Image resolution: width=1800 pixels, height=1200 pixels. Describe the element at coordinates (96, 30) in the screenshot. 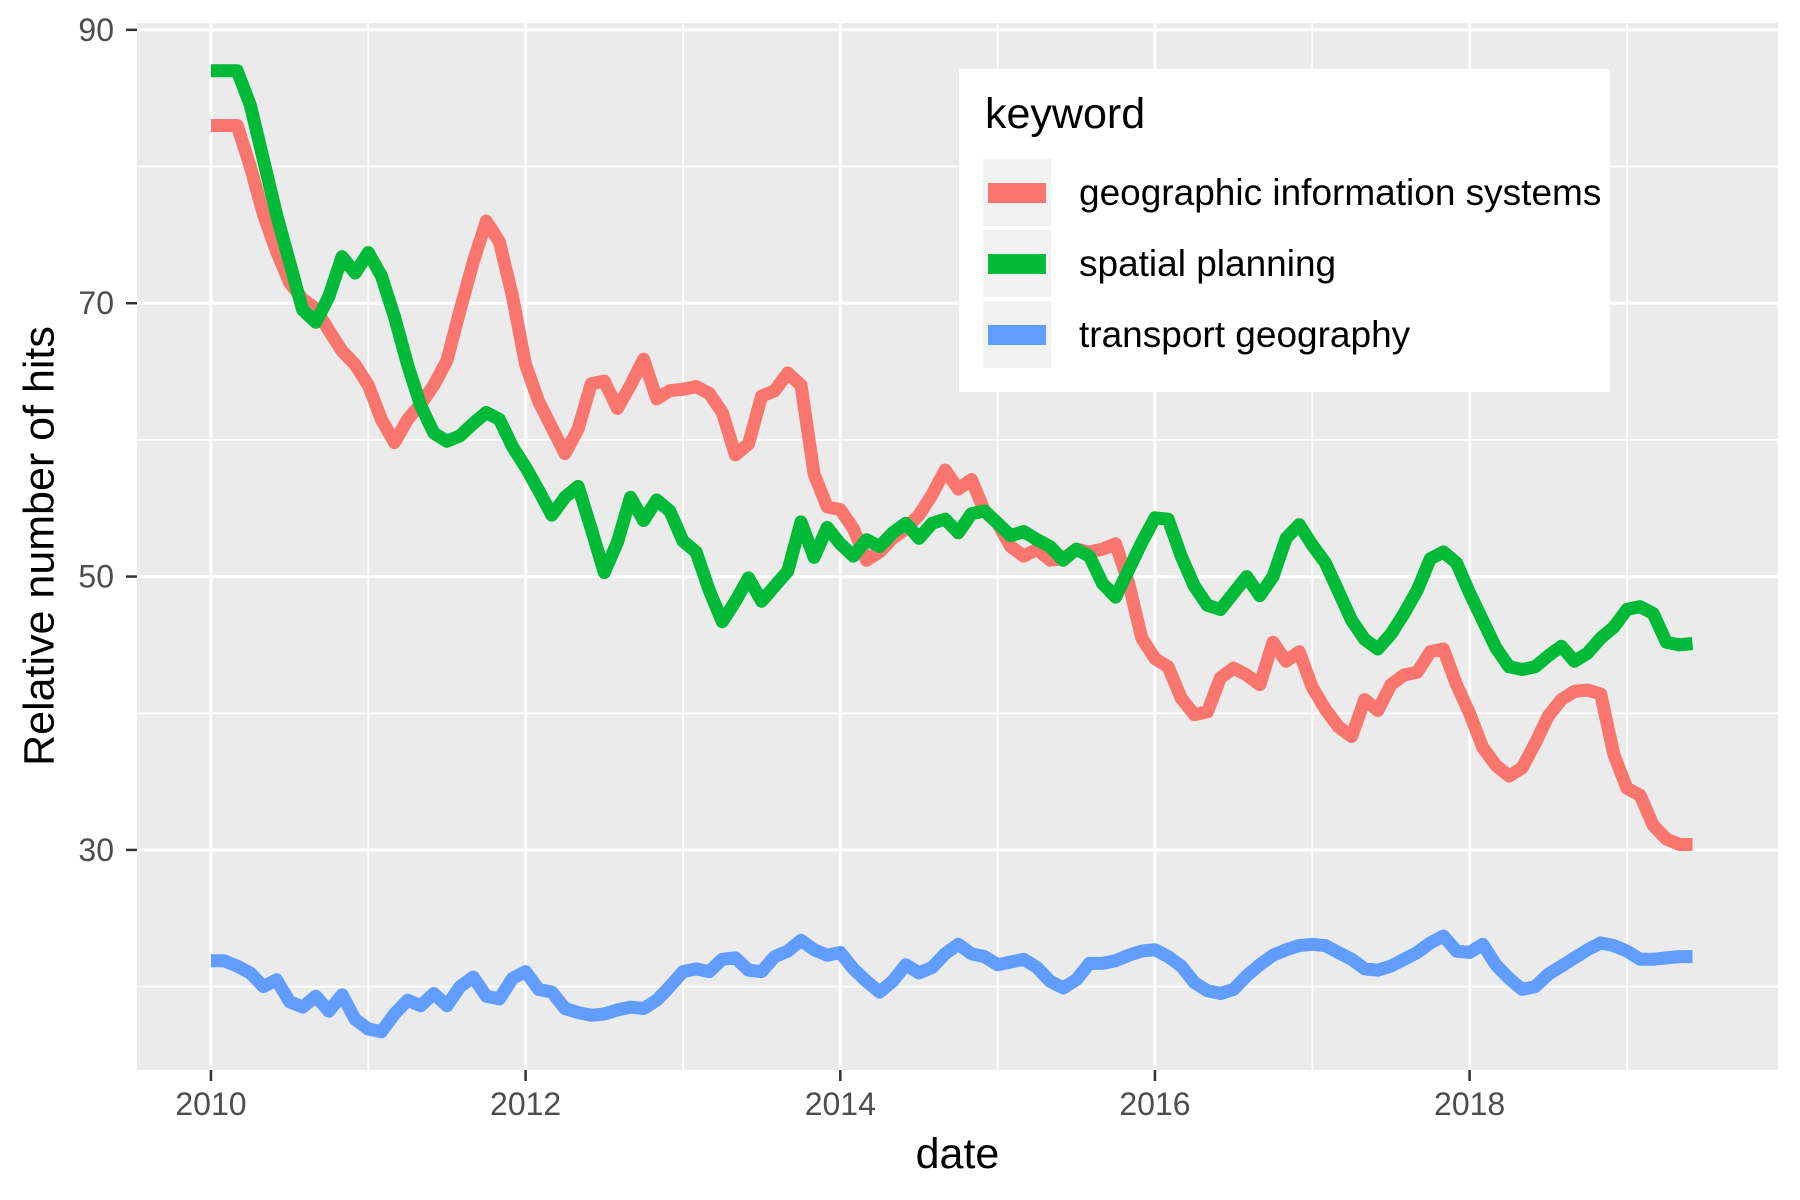

I see `y-tick-label: 90` at that location.